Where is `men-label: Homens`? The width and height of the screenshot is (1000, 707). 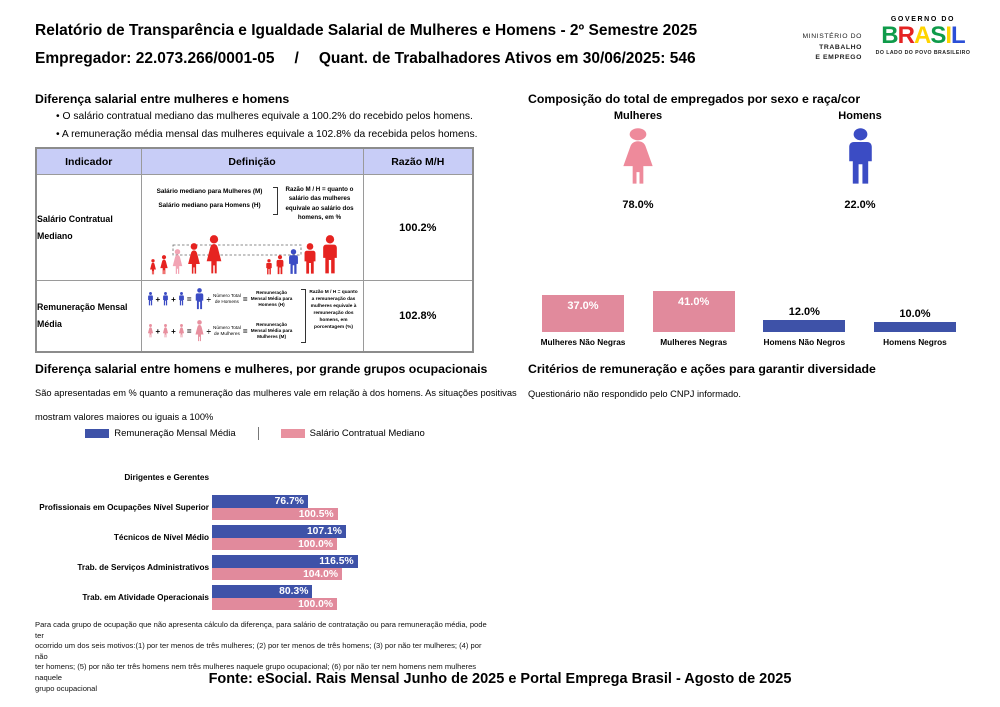
men-label: Homens is located at coordinates (860, 116).